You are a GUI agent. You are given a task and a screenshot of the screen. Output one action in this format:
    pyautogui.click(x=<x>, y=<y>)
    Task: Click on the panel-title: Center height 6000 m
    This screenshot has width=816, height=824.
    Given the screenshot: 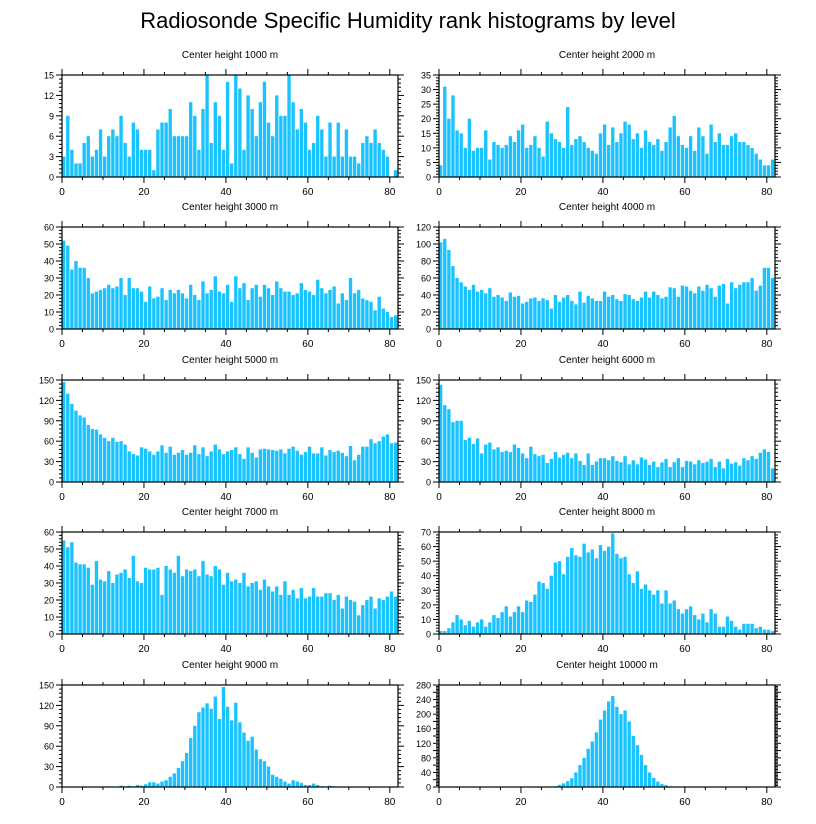 What is the action you would take?
    pyautogui.click(x=607, y=360)
    